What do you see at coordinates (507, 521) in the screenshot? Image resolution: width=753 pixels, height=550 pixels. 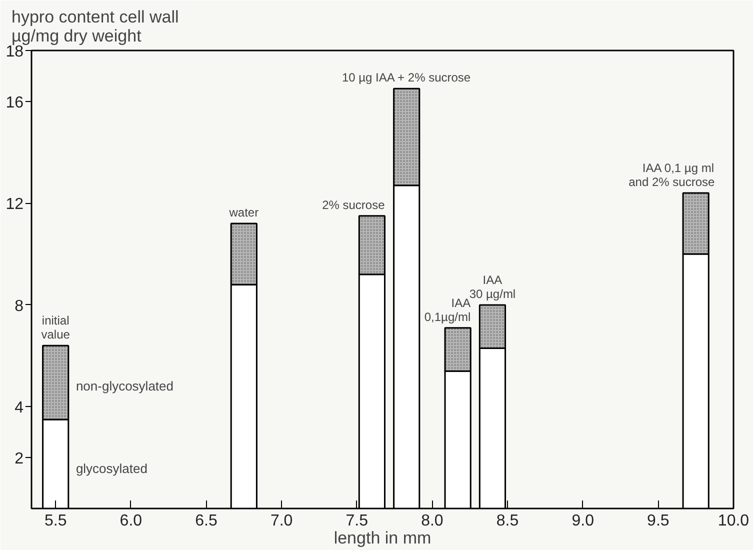 I see `x-tick-label: 8.5` at bounding box center [507, 521].